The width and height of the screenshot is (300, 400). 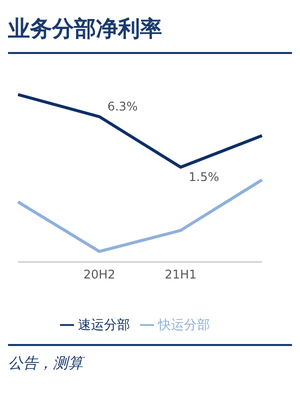 What do you see at coordinates (204, 177) in the screenshot?
I see `data-label: 1.5%` at bounding box center [204, 177].